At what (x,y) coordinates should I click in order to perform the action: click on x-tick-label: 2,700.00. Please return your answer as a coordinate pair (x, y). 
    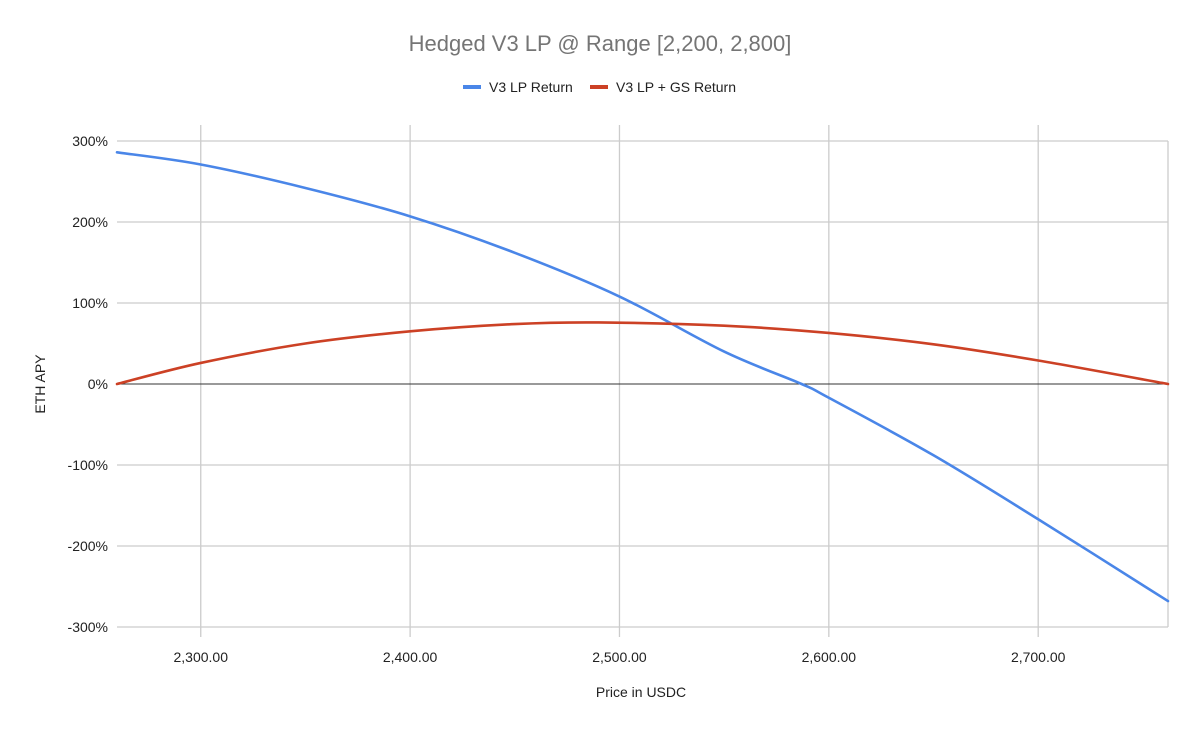
    Looking at the image, I should click on (1038, 657).